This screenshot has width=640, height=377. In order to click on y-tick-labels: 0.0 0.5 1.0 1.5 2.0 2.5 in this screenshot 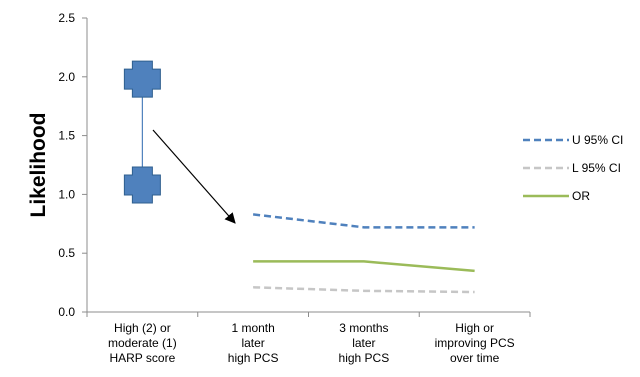, I will do `click(66, 165)`.